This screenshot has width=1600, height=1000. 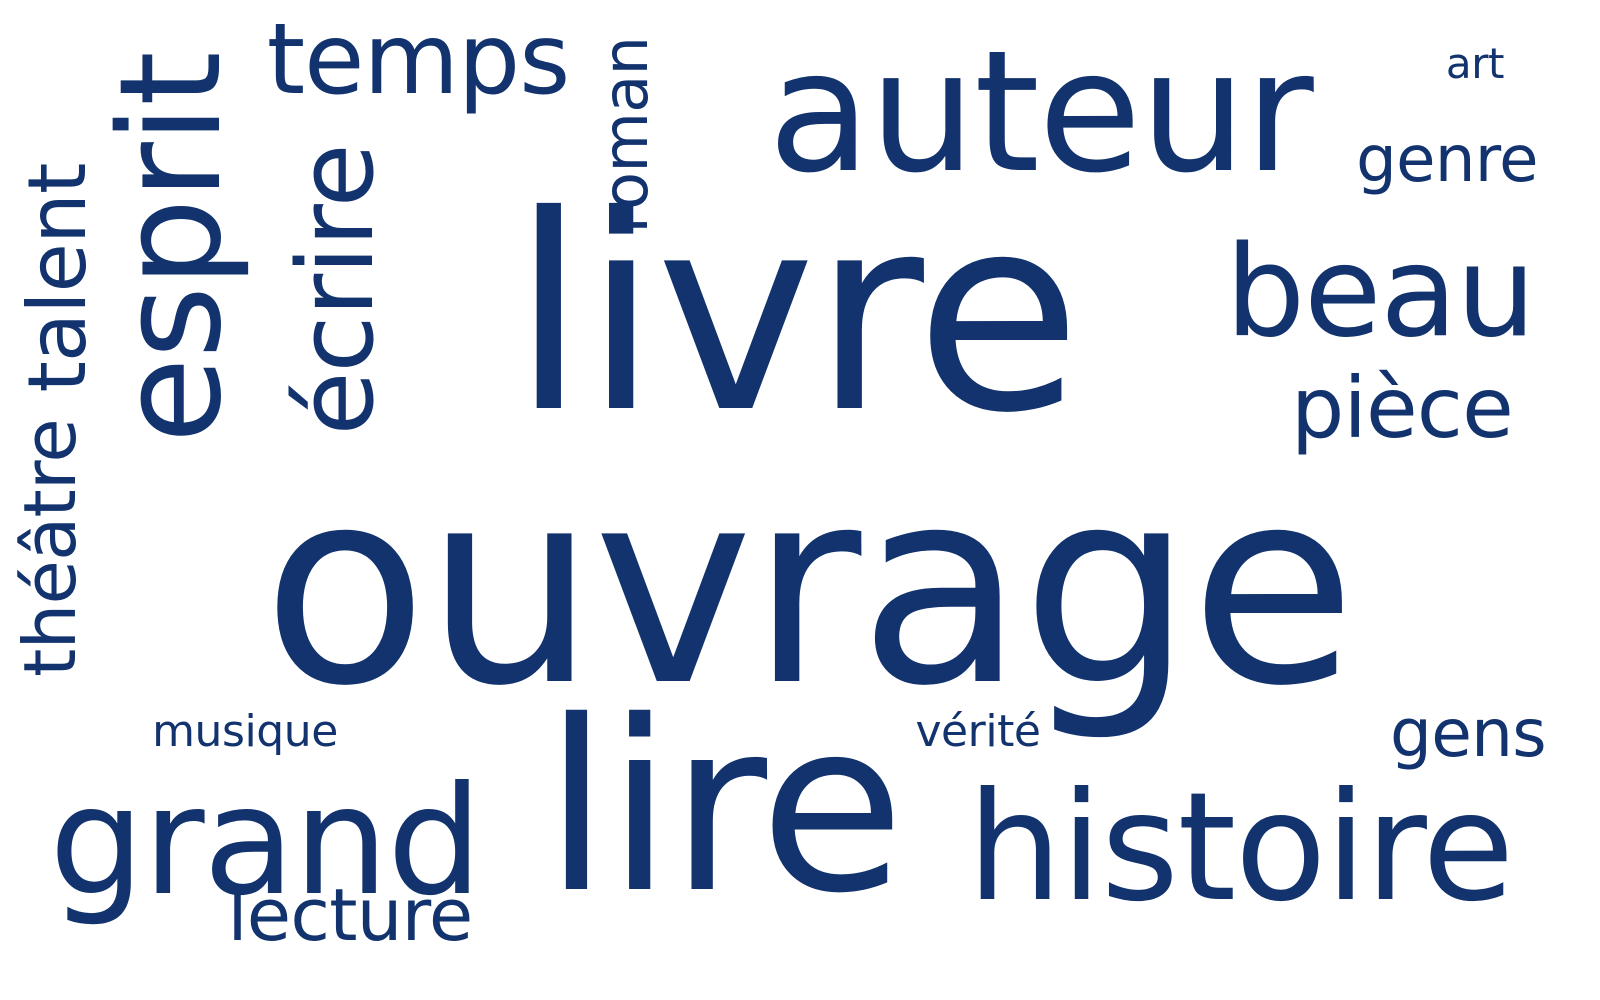 What do you see at coordinates (1447, 160) in the screenshot?
I see `word-genre: genre` at bounding box center [1447, 160].